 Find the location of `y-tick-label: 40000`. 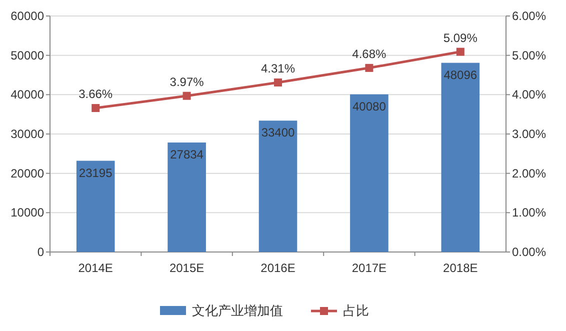

y-tick-label: 40000 is located at coordinates (27, 95).